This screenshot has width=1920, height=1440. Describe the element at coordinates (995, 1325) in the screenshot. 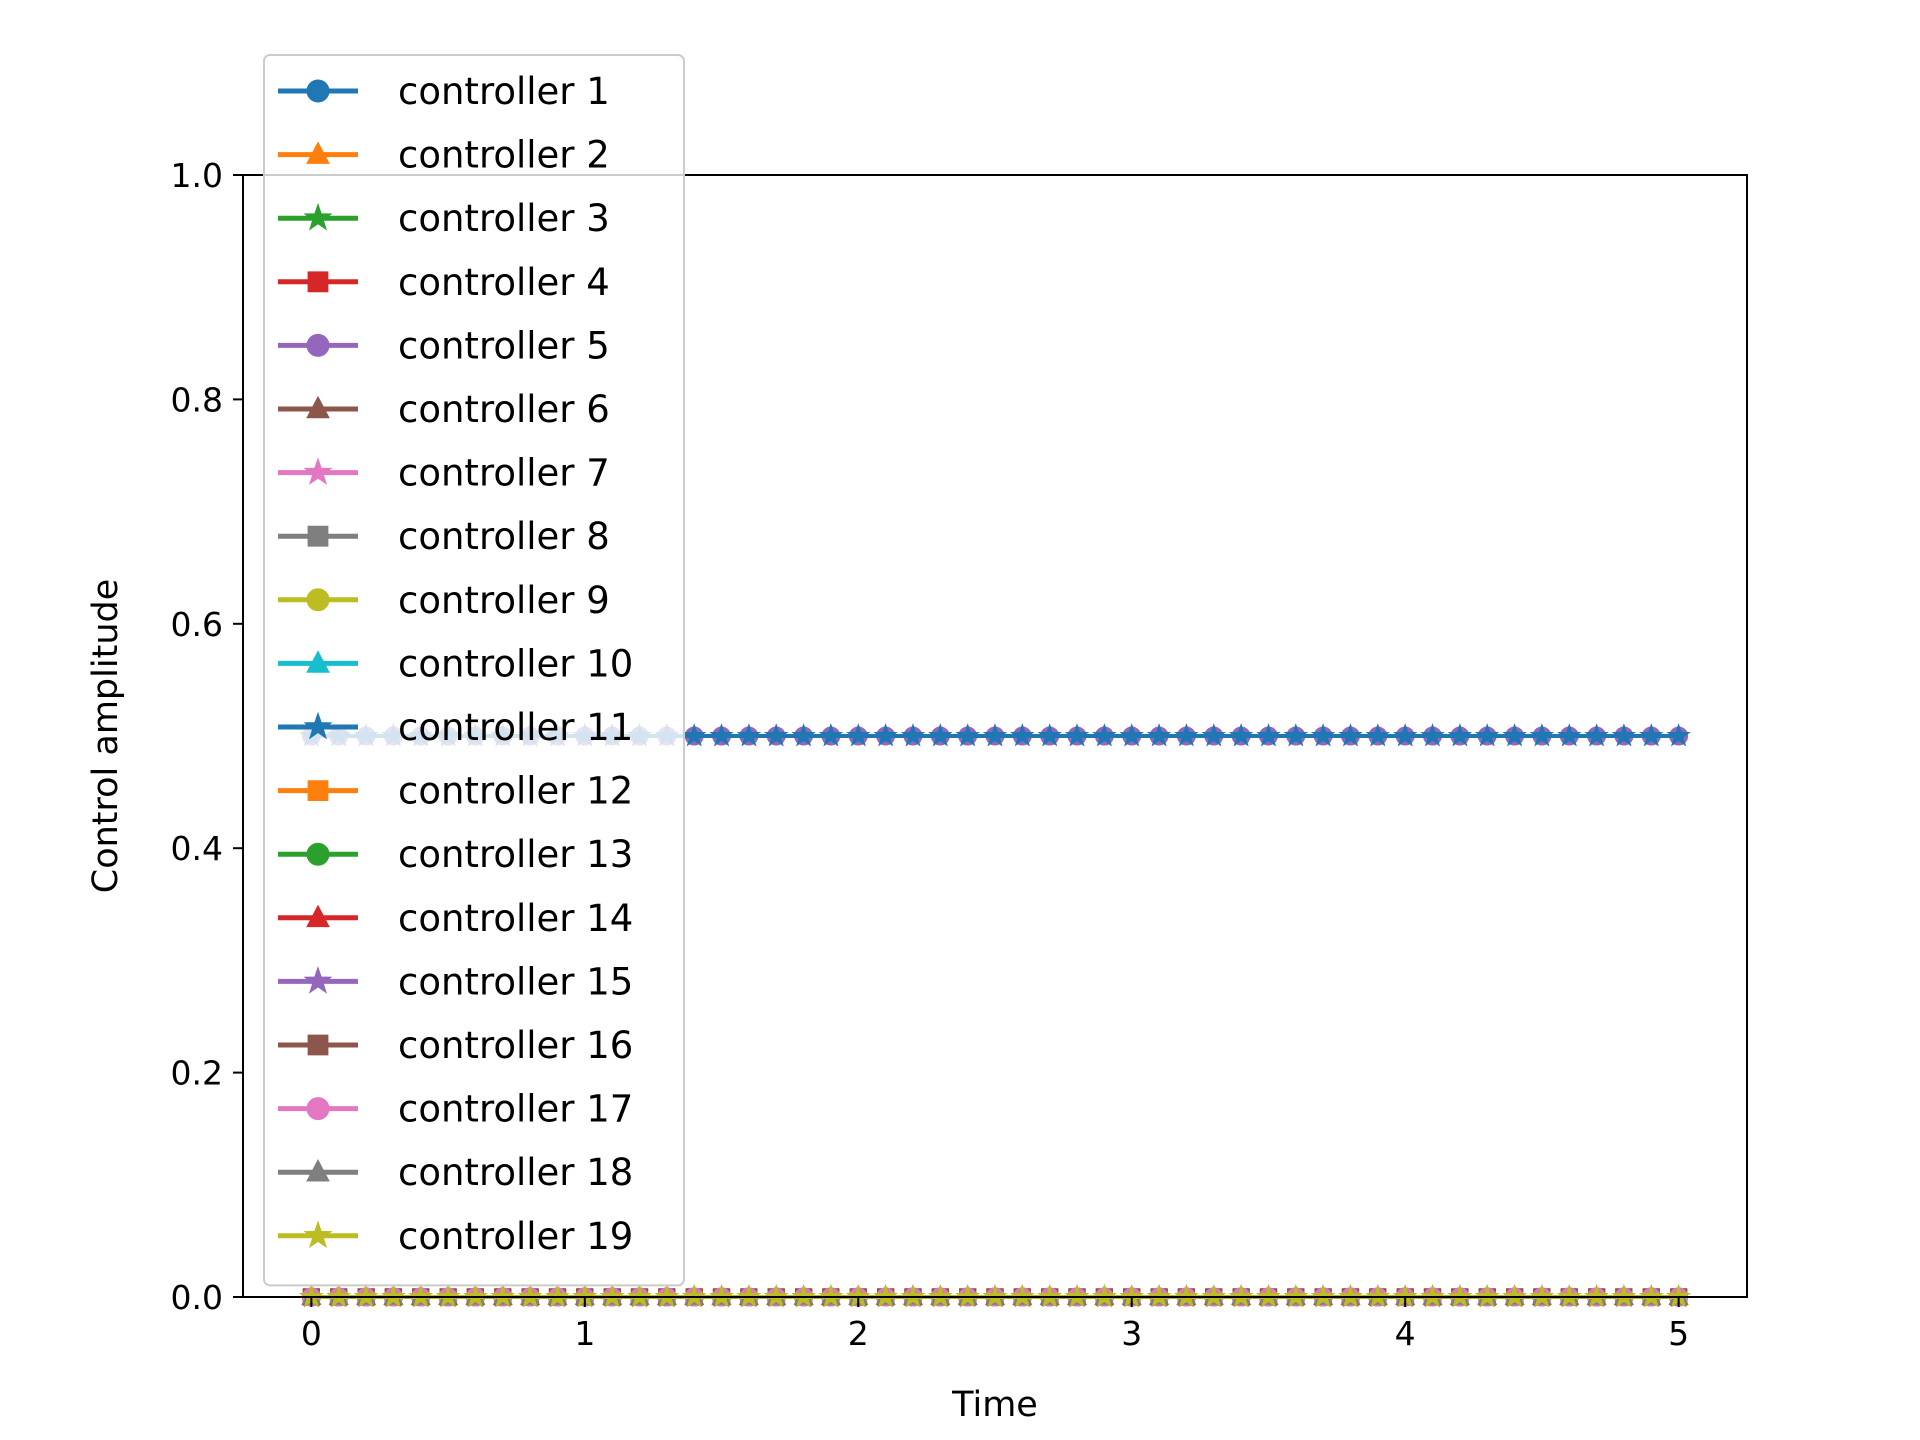

I see `x-axis: 0 1 2 3 4 5` at that location.